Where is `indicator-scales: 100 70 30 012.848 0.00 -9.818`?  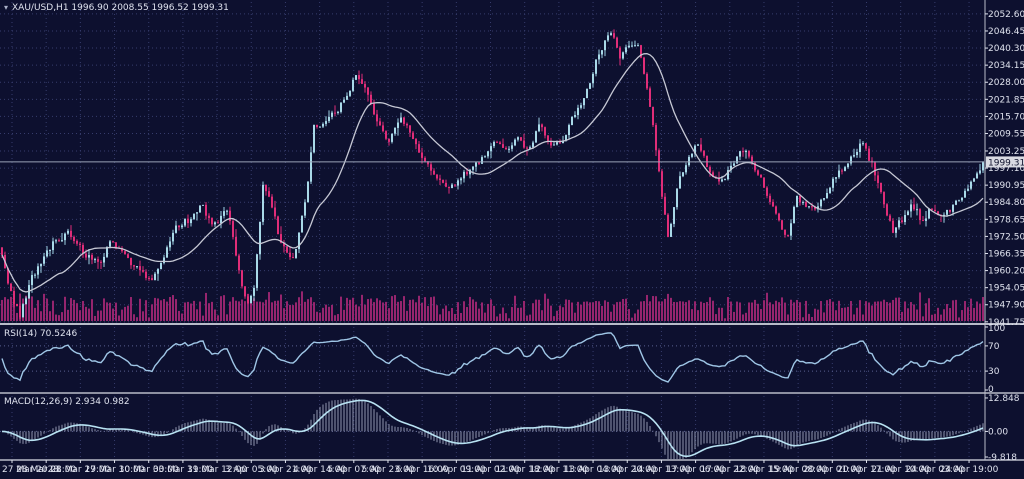
indicator-scales: 100 70 30 012.848 0.00 -9.818 is located at coordinates (1002, 393).